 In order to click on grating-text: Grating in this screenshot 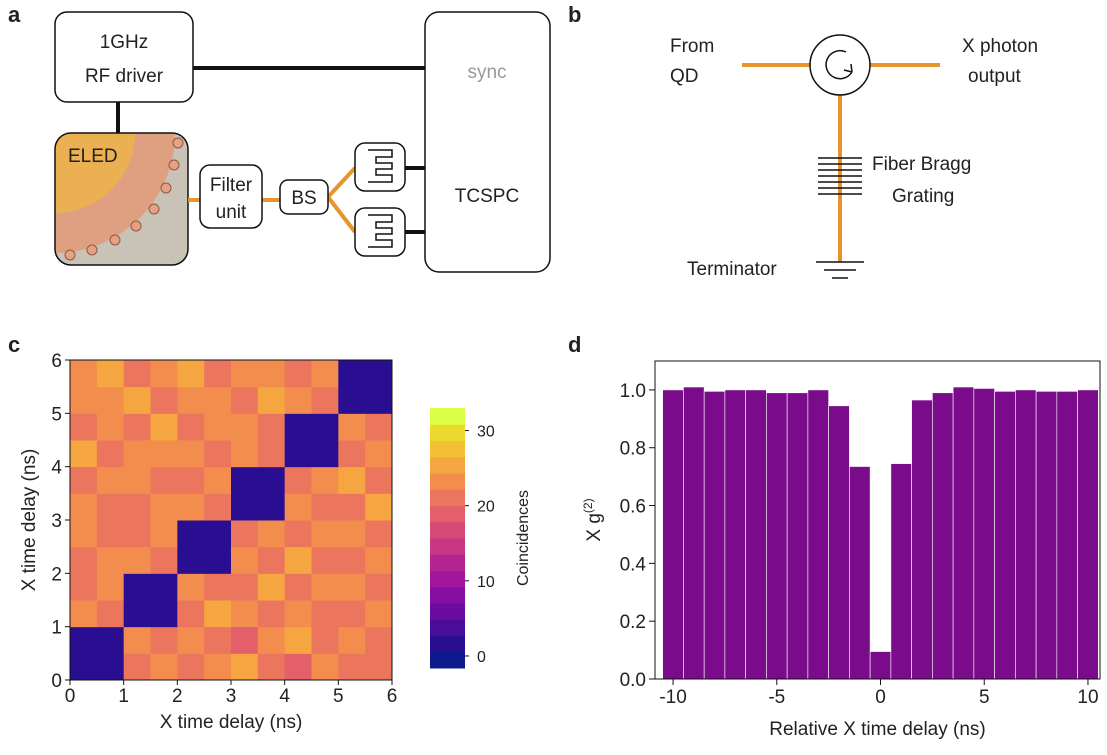, I will do `click(923, 196)`.